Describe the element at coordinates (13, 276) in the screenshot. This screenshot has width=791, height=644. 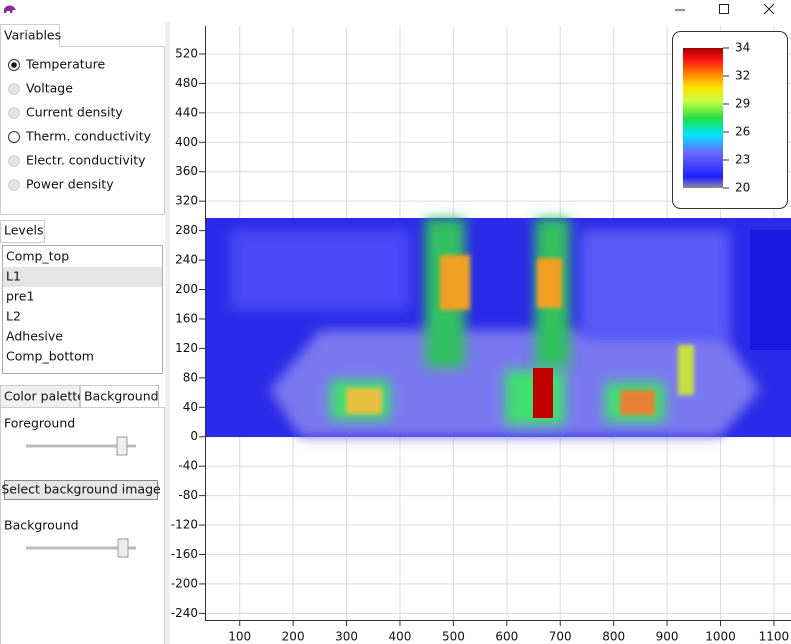
I see `level-item: L1` at that location.